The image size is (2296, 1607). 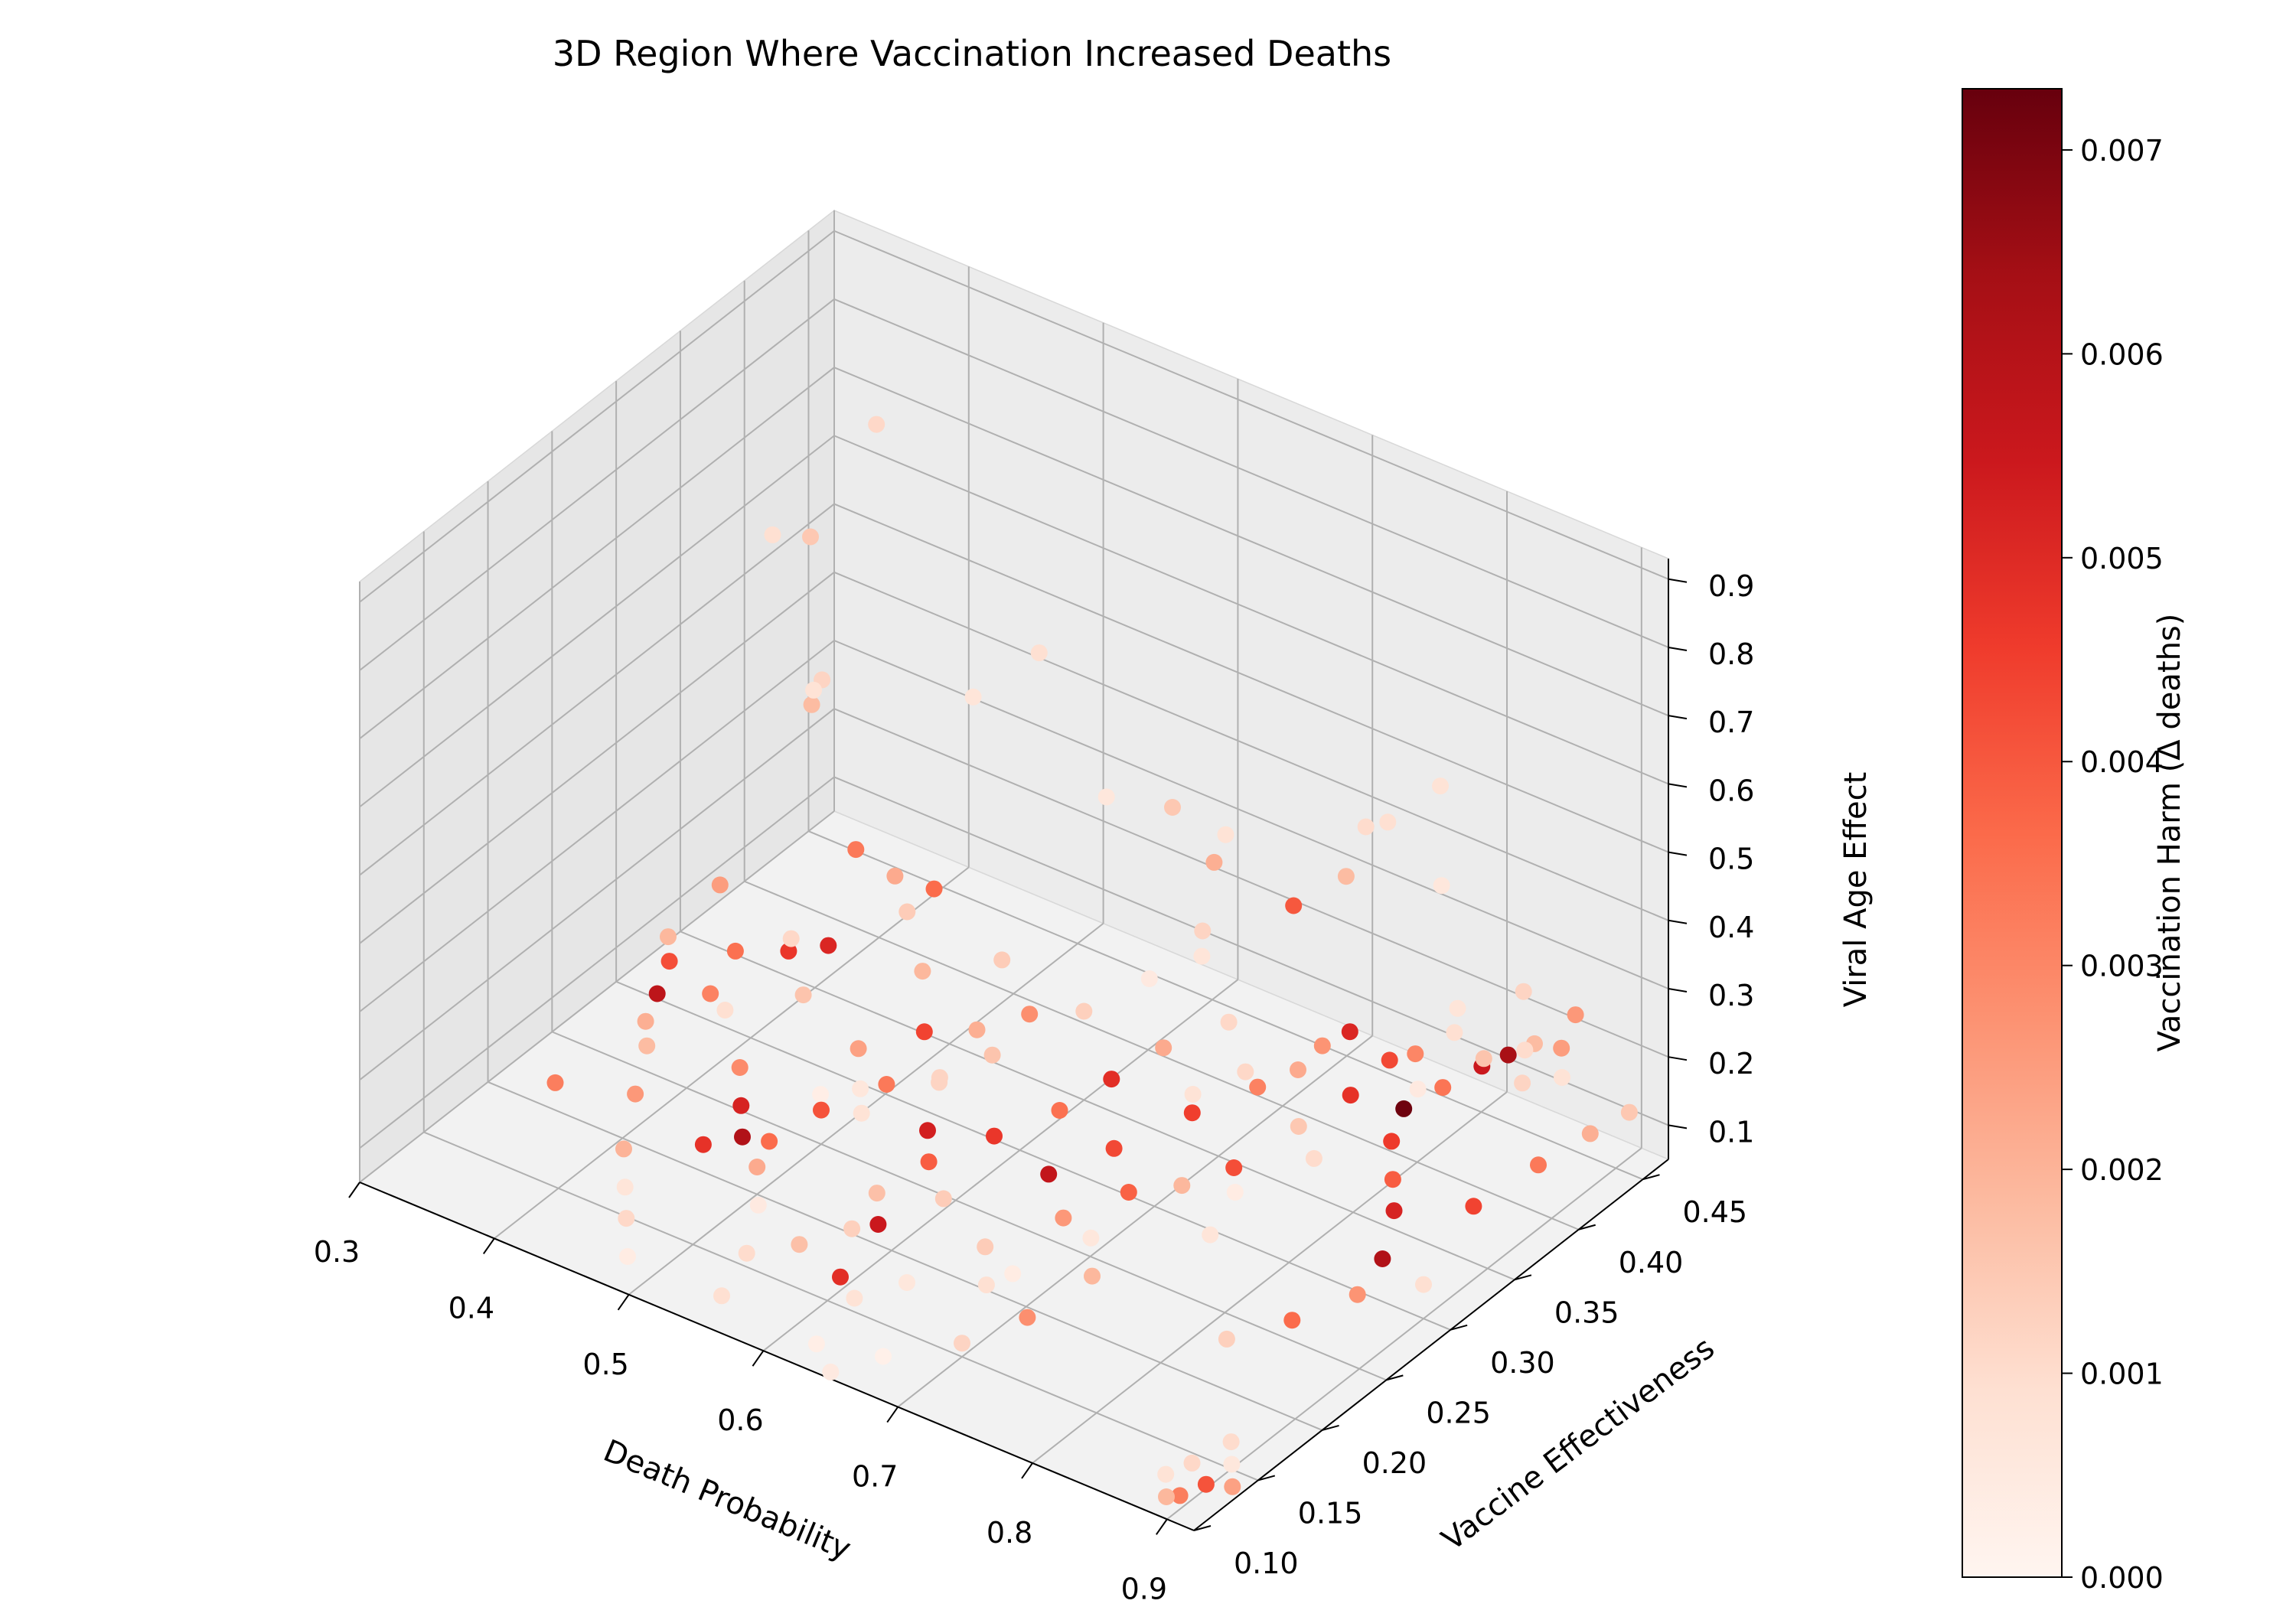 I want to click on z-tick-label: 0.1, so click(x=1731, y=1132).